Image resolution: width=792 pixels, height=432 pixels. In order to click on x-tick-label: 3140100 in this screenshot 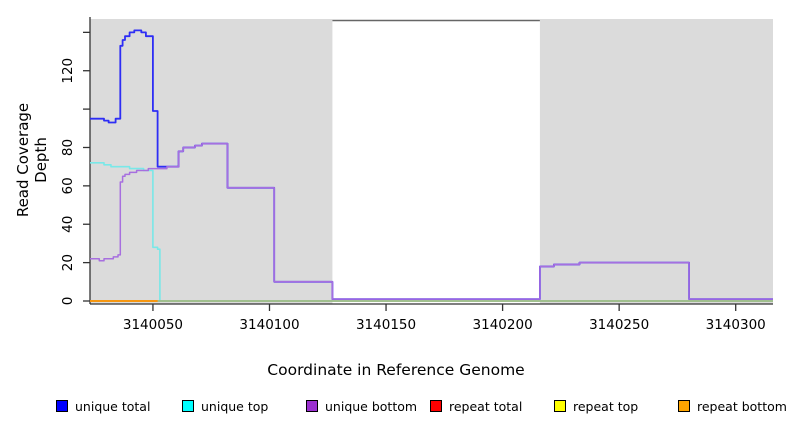, I will do `click(269, 325)`.